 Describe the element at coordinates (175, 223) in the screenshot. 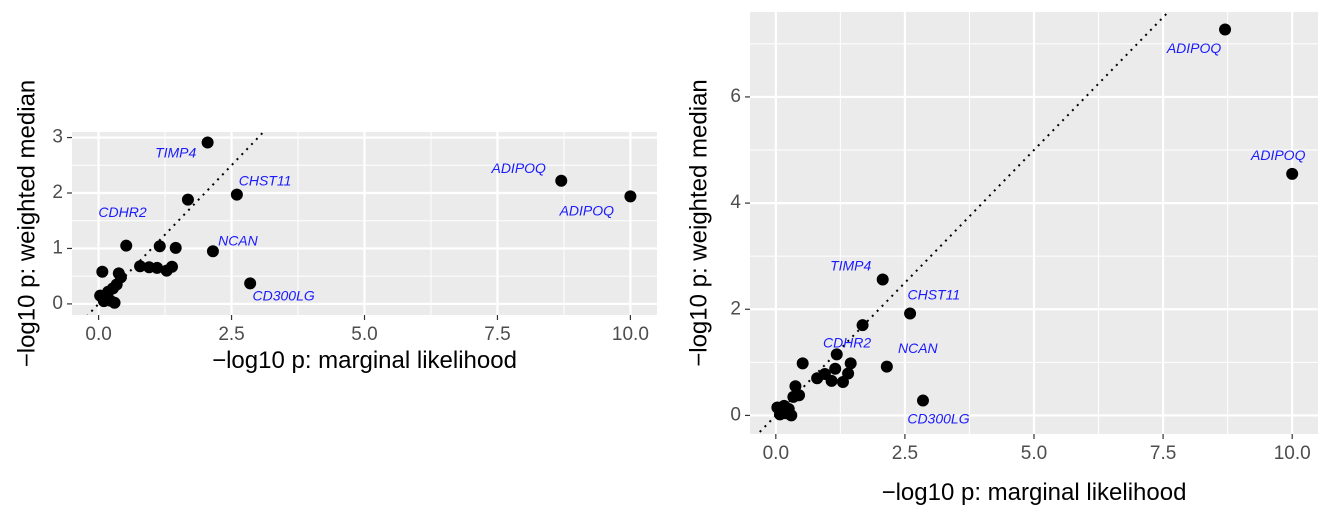

I see `identity-reference-line` at that location.